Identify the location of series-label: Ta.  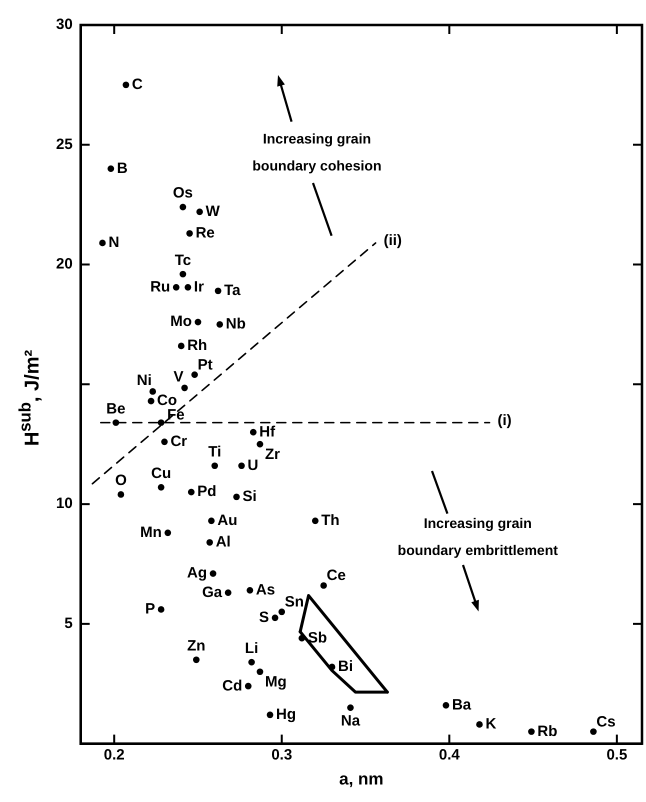
(233, 291).